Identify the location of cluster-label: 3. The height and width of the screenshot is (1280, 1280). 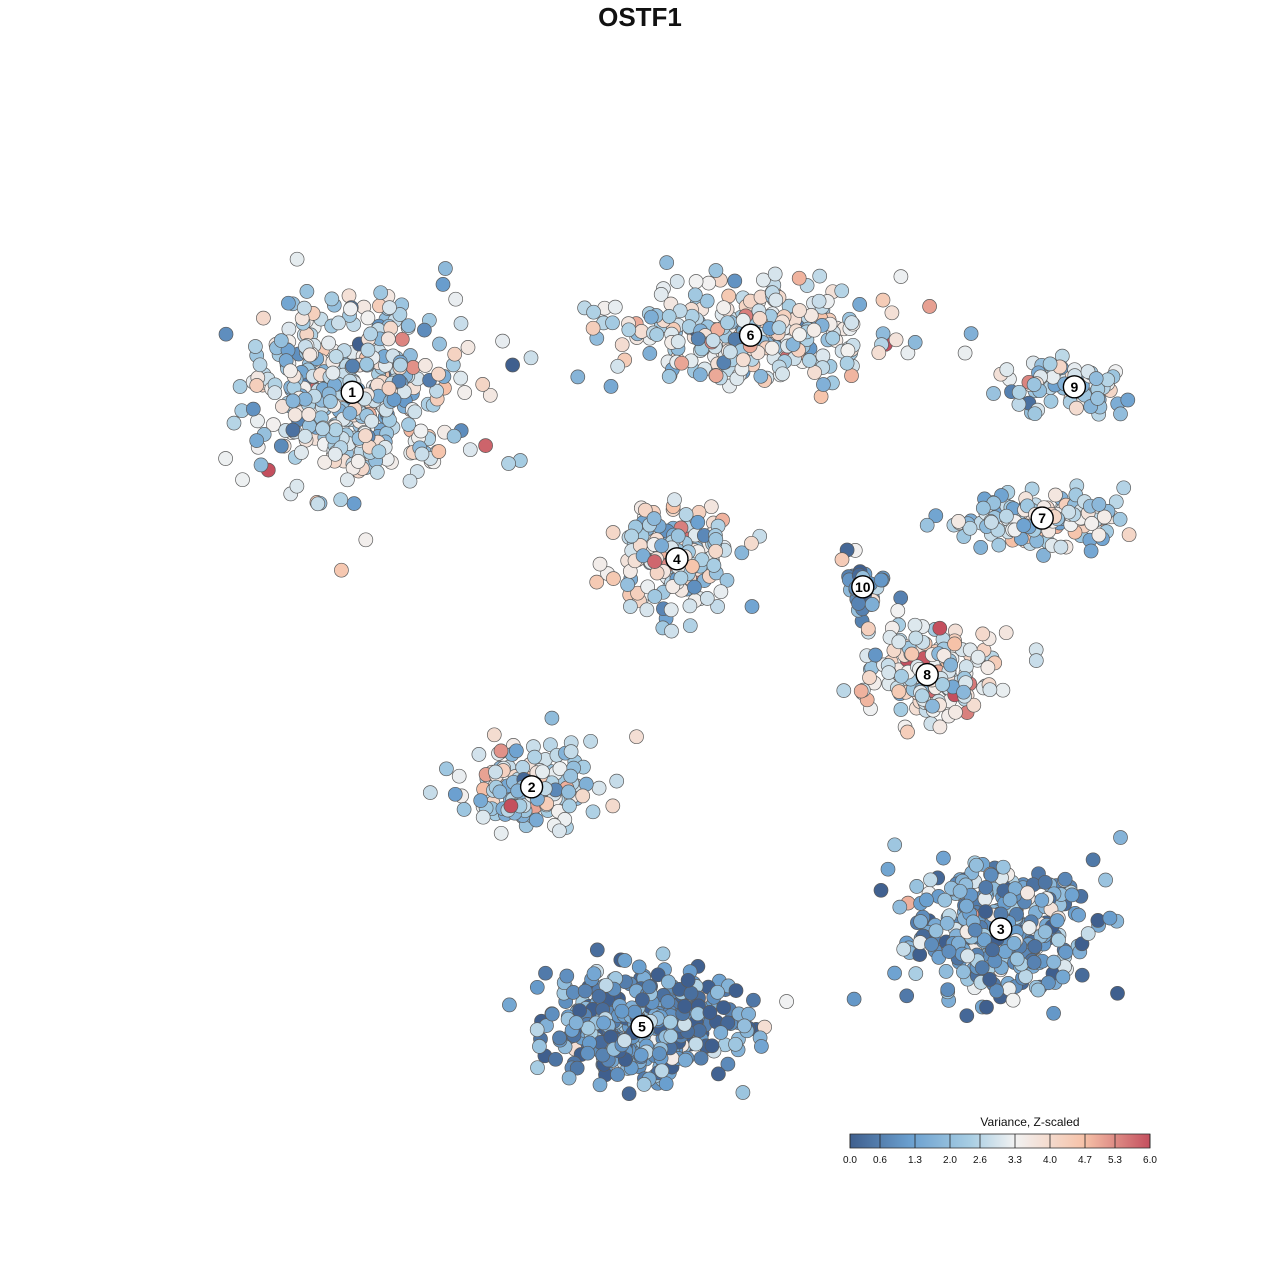
(1001, 929).